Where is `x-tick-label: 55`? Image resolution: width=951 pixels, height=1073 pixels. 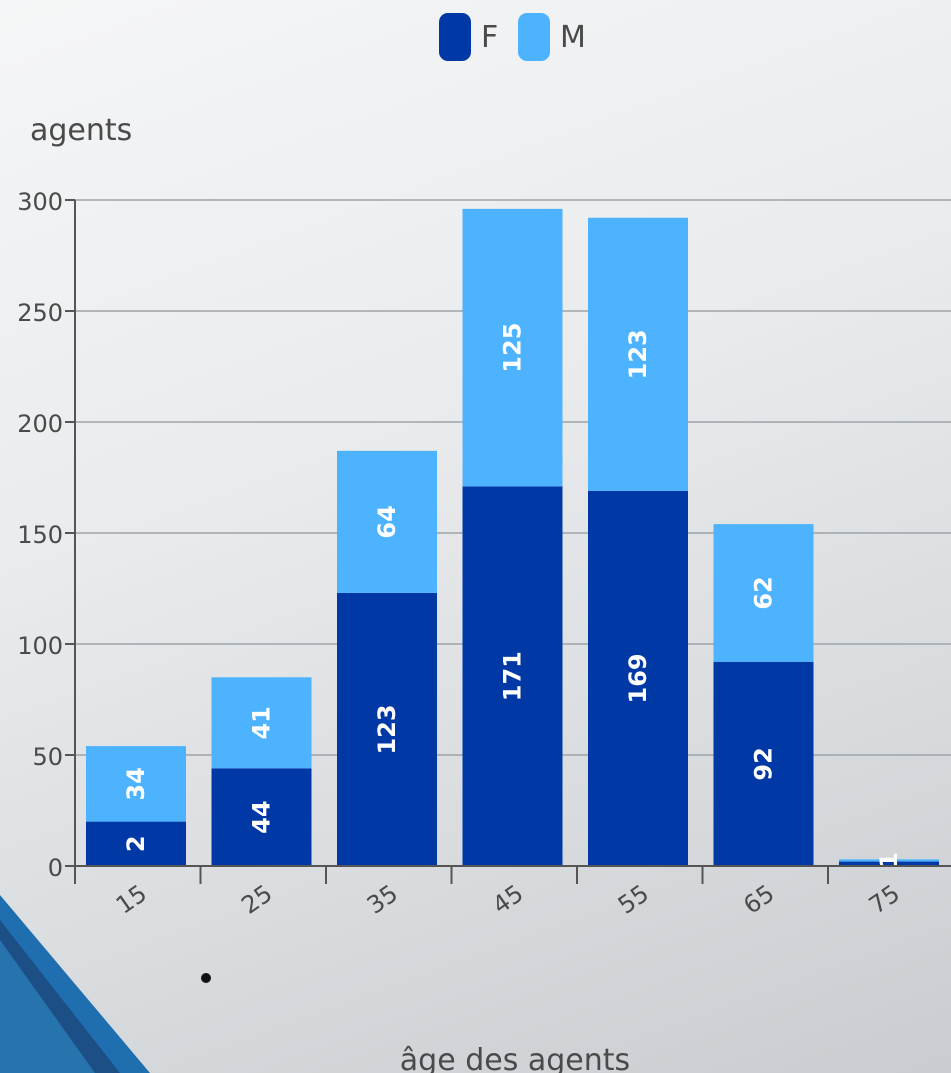
x-tick-label: 55 is located at coordinates (633, 899).